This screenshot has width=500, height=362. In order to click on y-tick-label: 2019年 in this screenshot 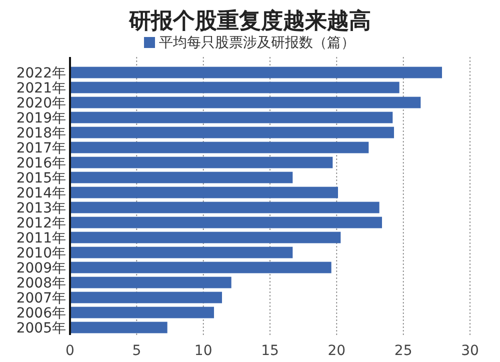, I will do `click(41, 118)`.